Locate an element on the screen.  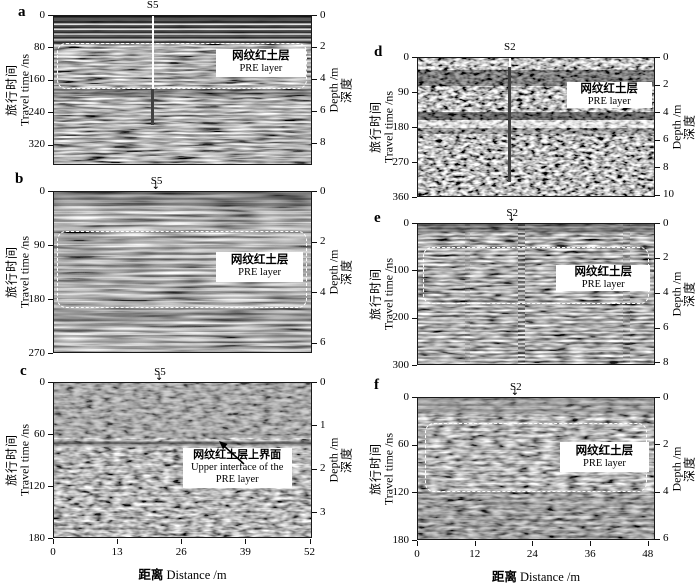
left-axis-tick-label: 270 is located at coordinates (37, 352).